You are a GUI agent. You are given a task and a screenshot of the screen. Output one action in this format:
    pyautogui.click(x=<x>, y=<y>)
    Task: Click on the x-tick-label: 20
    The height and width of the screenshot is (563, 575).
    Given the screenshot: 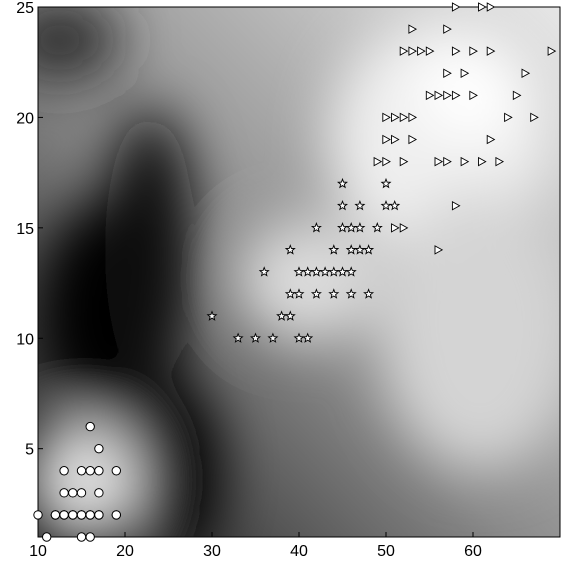 What is the action you would take?
    pyautogui.click(x=125, y=551)
    